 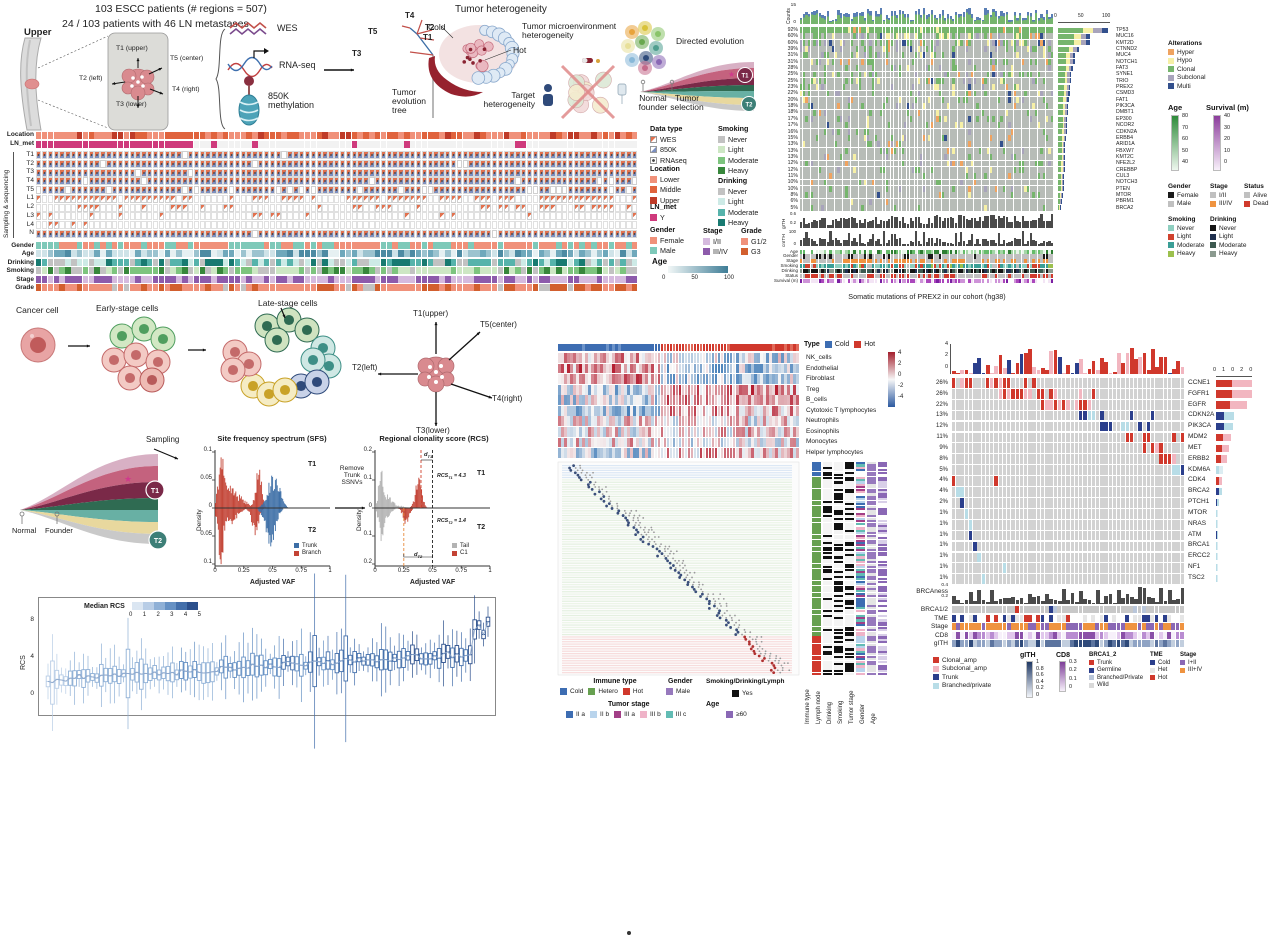 What do you see at coordinates (792, 36) in the screenshot?
I see `oncoB-pct: 60%` at bounding box center [792, 36].